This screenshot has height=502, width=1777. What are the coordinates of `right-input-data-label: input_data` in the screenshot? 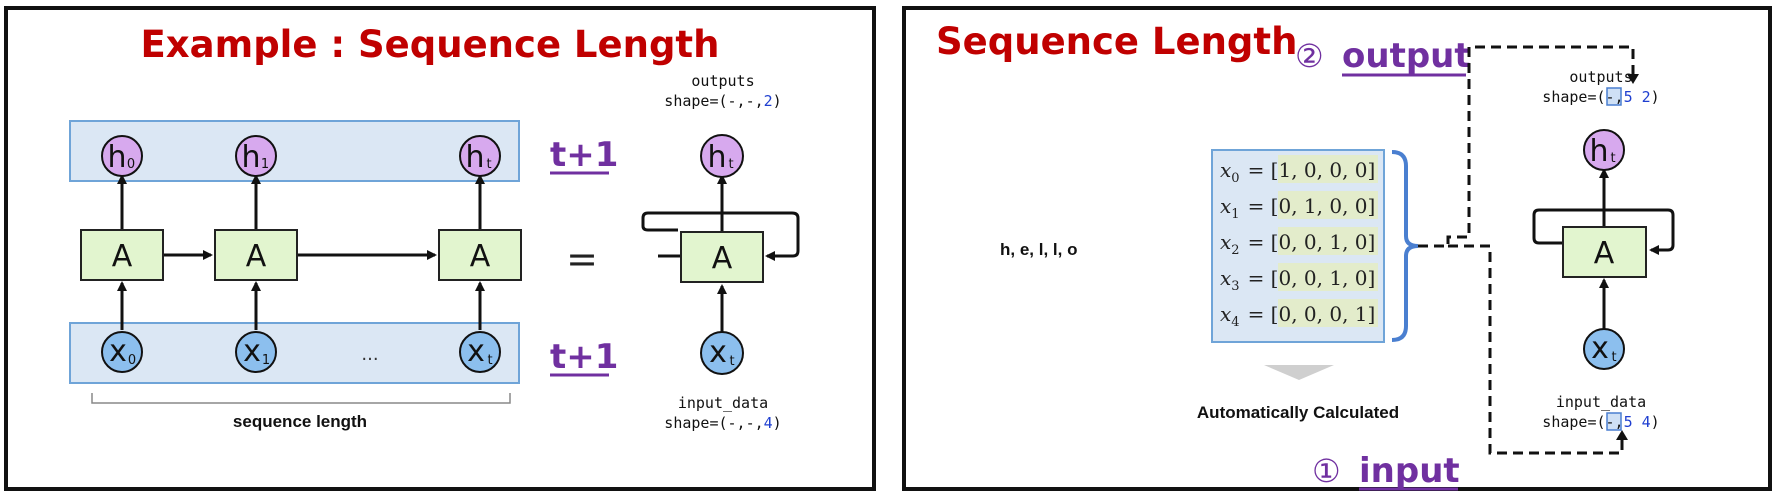 It's located at (1601, 402).